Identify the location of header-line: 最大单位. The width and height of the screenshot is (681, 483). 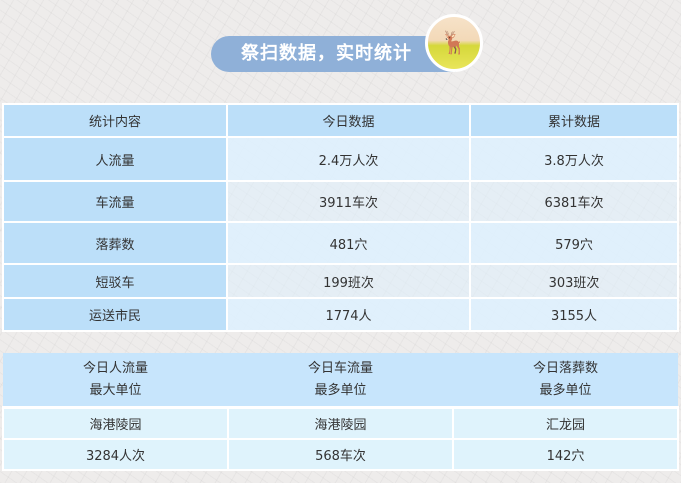
(115, 390).